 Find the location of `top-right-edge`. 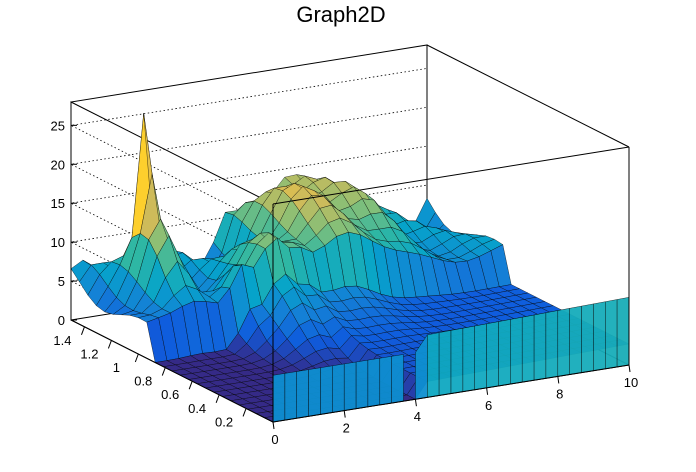

top-right-edge is located at coordinates (528, 96).